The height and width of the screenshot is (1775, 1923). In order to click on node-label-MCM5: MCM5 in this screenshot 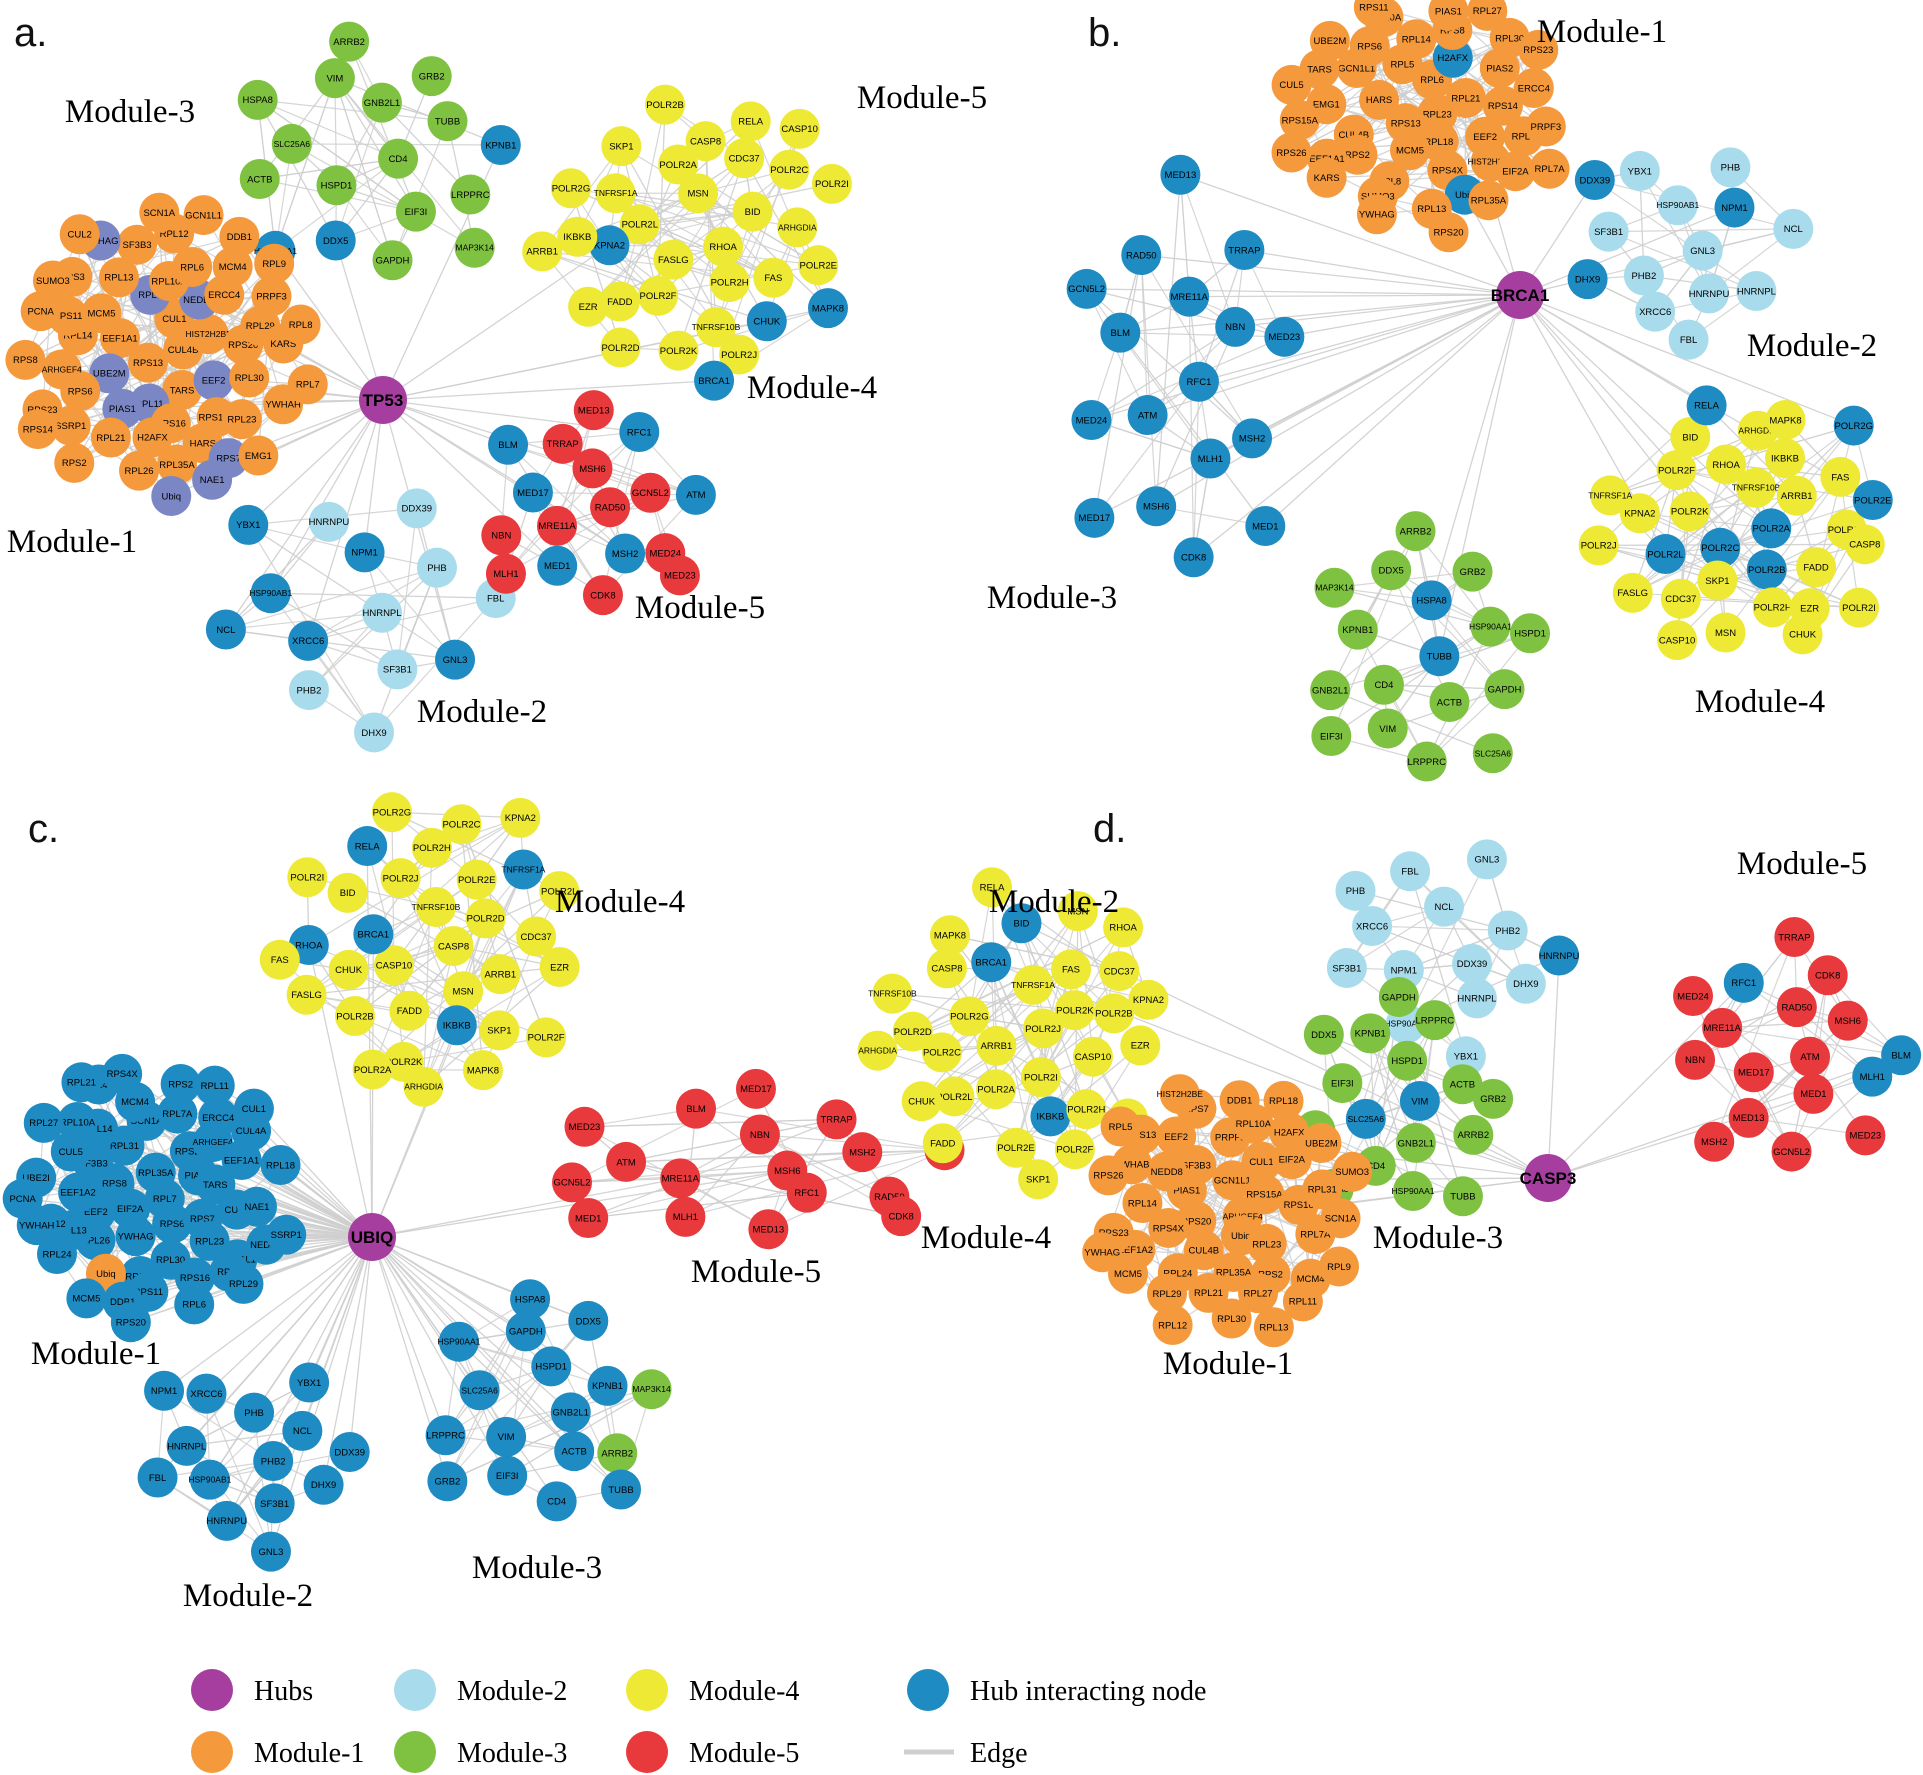, I will do `click(1128, 1274)`.